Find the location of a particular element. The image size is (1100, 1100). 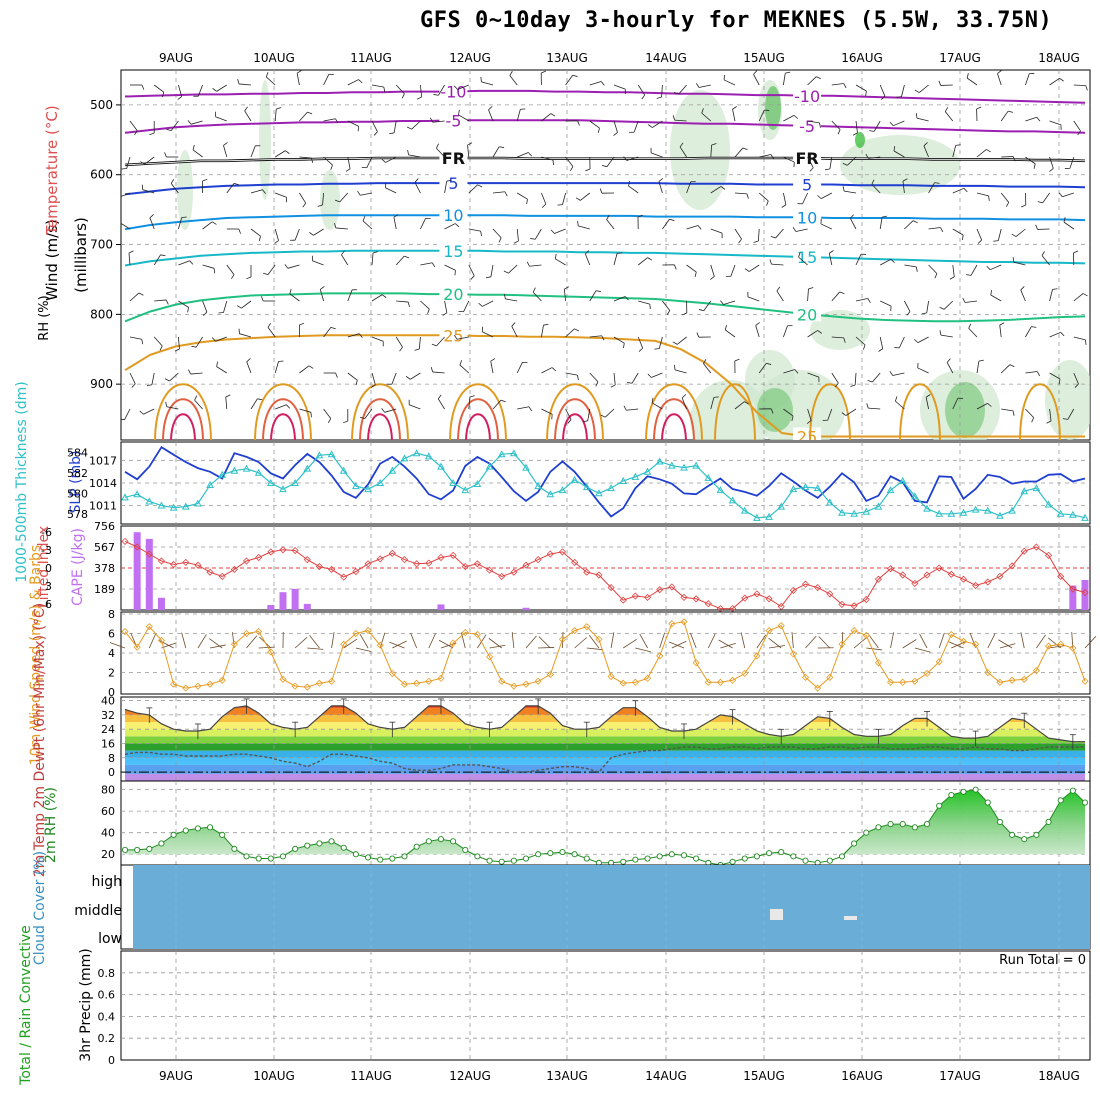

cape-label: CAPE (J/kg) is located at coordinates (78, 567).